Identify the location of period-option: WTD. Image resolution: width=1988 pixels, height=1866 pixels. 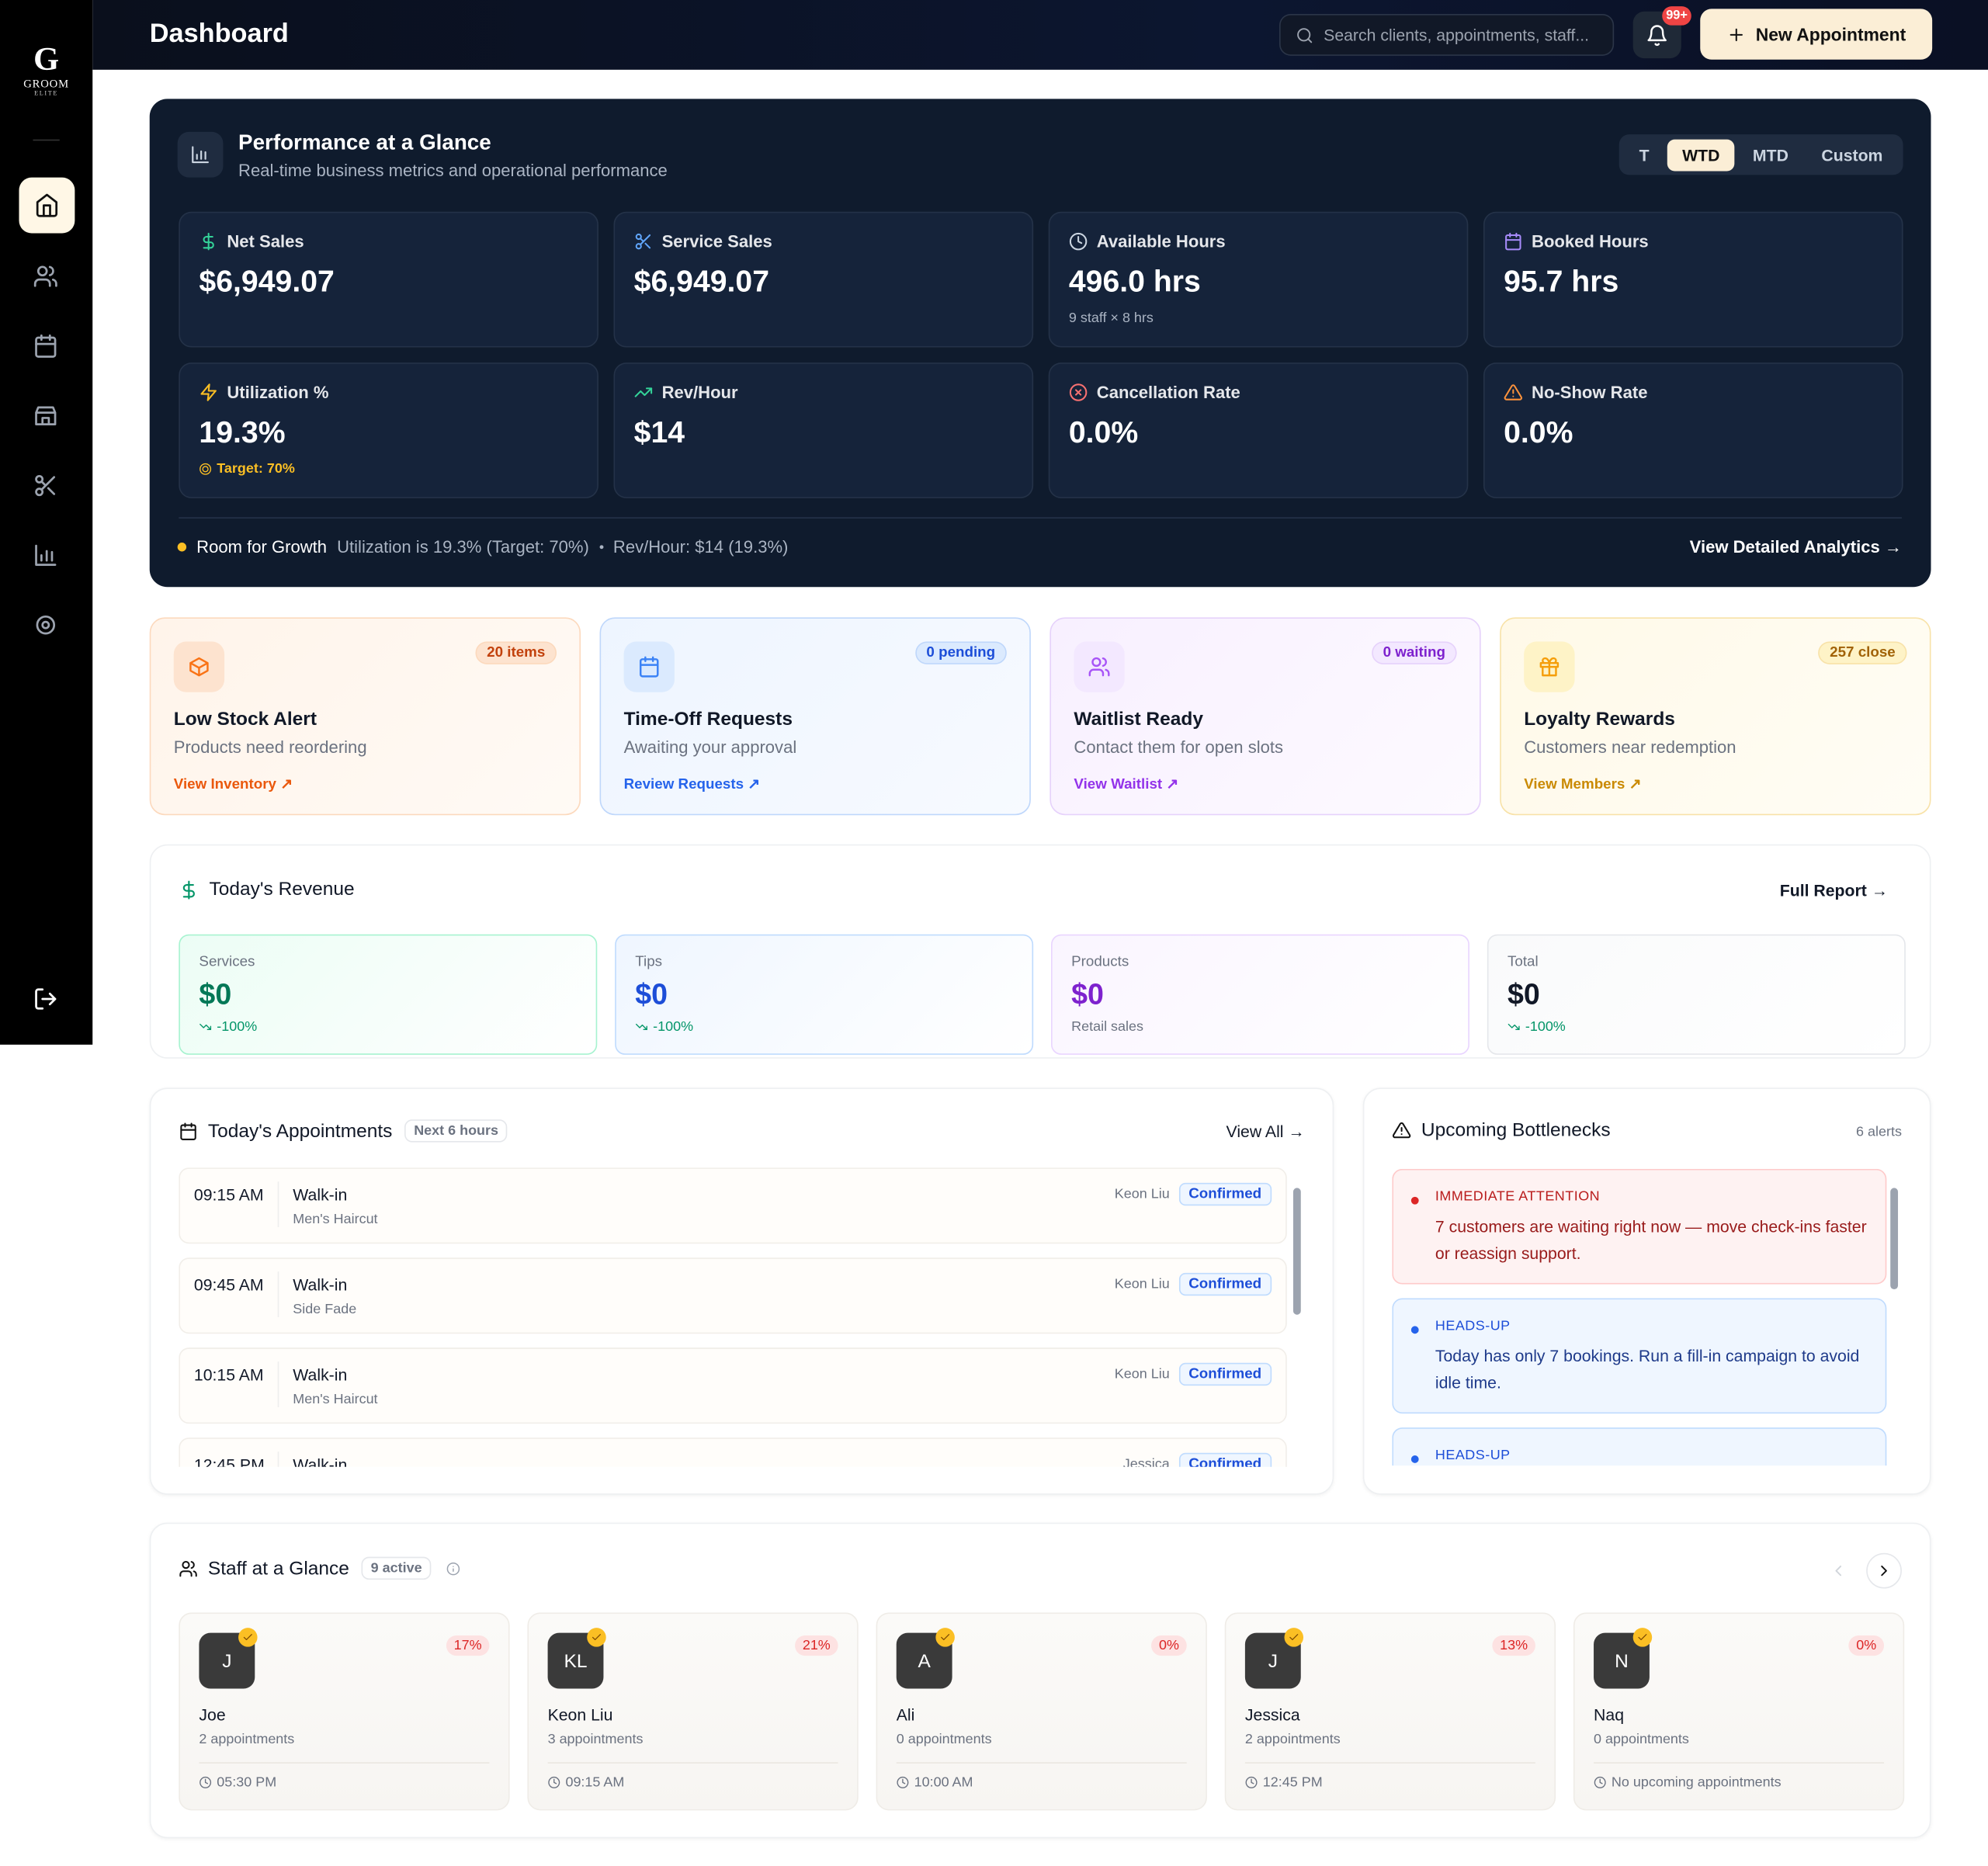
(1701, 154).